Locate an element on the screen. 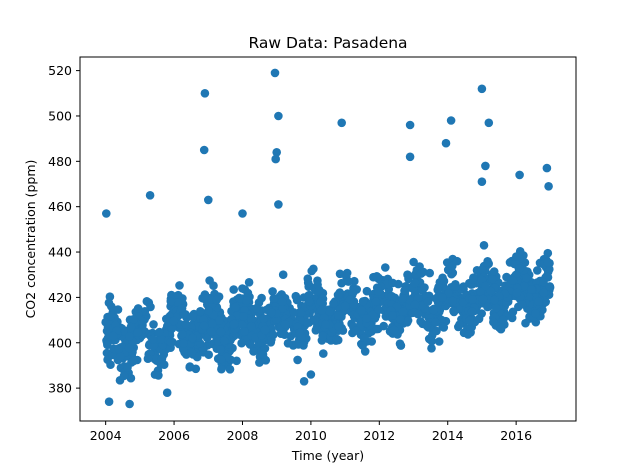  x-axis-label: Time (year) is located at coordinates (327, 455).